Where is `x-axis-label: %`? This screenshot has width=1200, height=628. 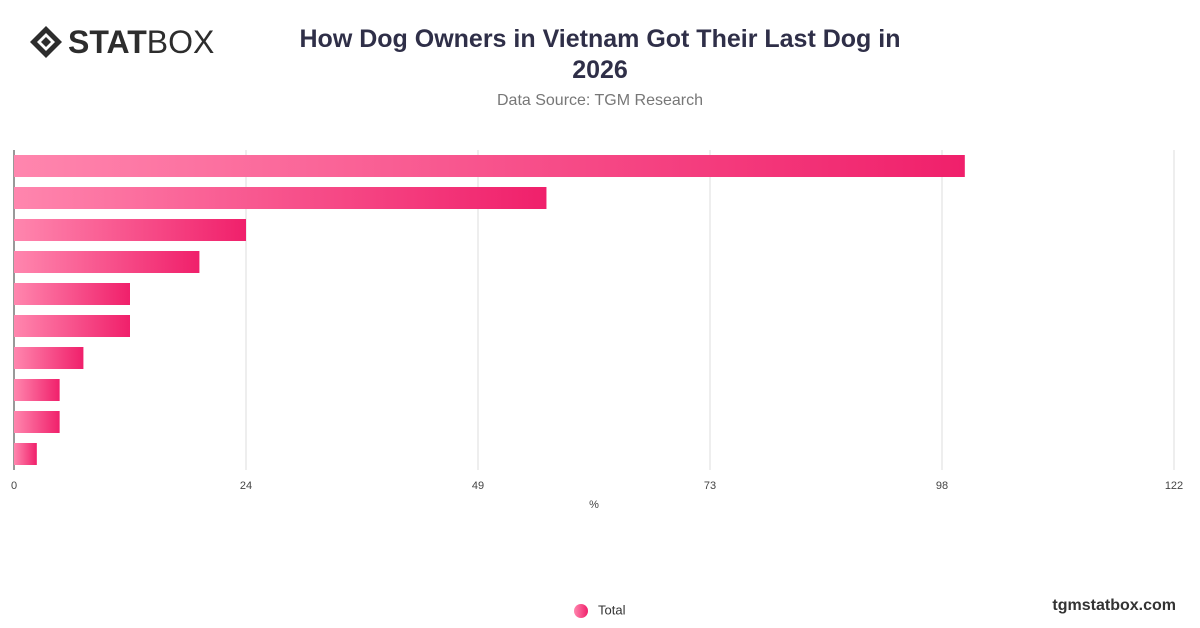
x-axis-label: % is located at coordinates (594, 505).